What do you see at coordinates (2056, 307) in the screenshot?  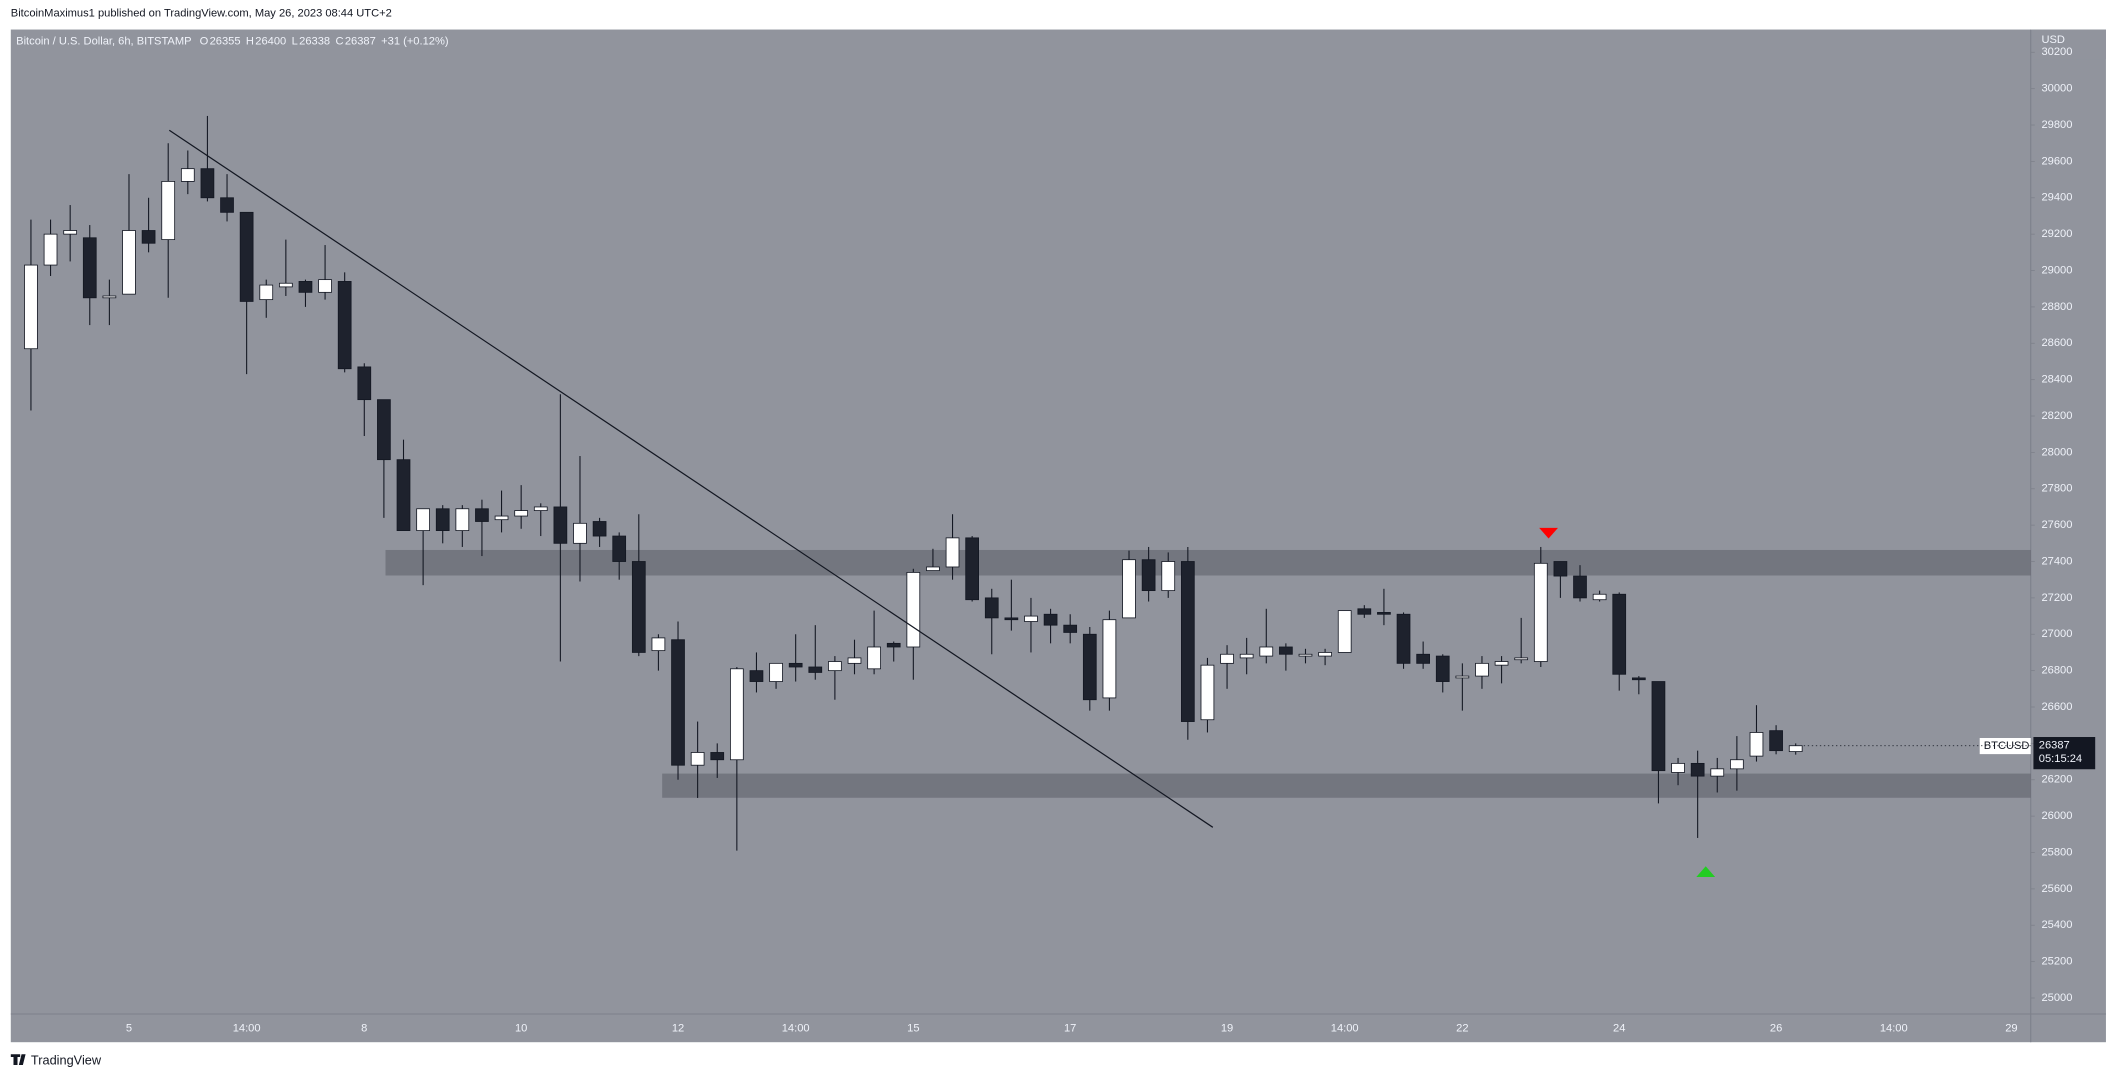 I see `y-tick-label: 28800` at bounding box center [2056, 307].